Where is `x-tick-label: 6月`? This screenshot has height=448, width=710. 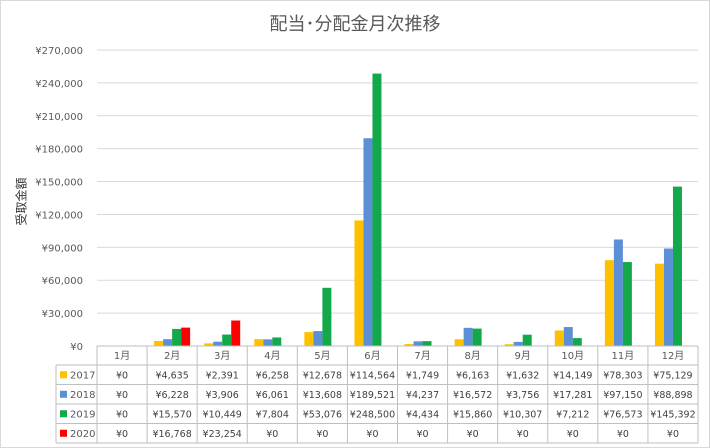 x-tick-label: 6月 is located at coordinates (372, 356).